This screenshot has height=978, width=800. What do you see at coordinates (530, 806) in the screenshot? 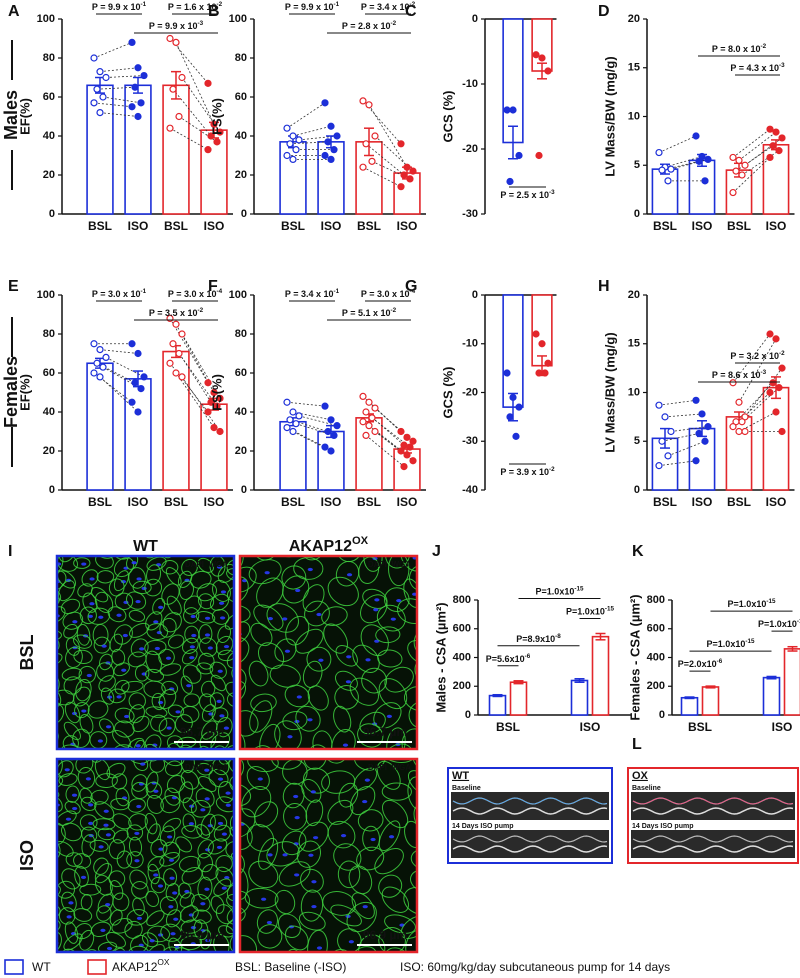
I see `echo-image` at bounding box center [530, 806].